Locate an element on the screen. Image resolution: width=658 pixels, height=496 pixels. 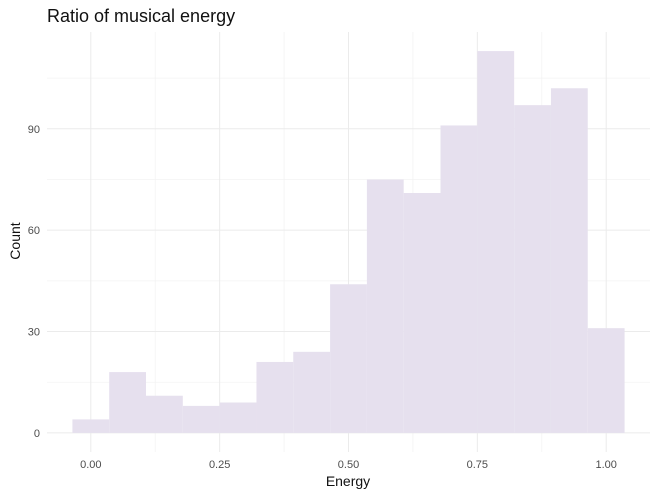
y-tick-label: 90 is located at coordinates (34, 130).